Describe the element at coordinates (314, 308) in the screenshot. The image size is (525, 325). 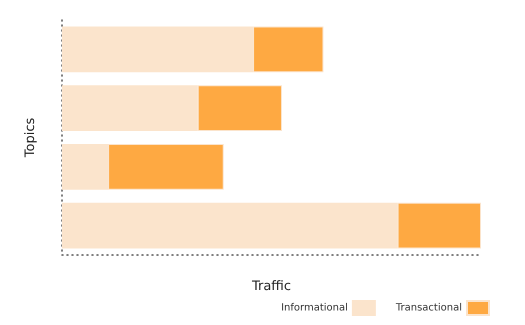
I see `legend-label: Informational` at that location.